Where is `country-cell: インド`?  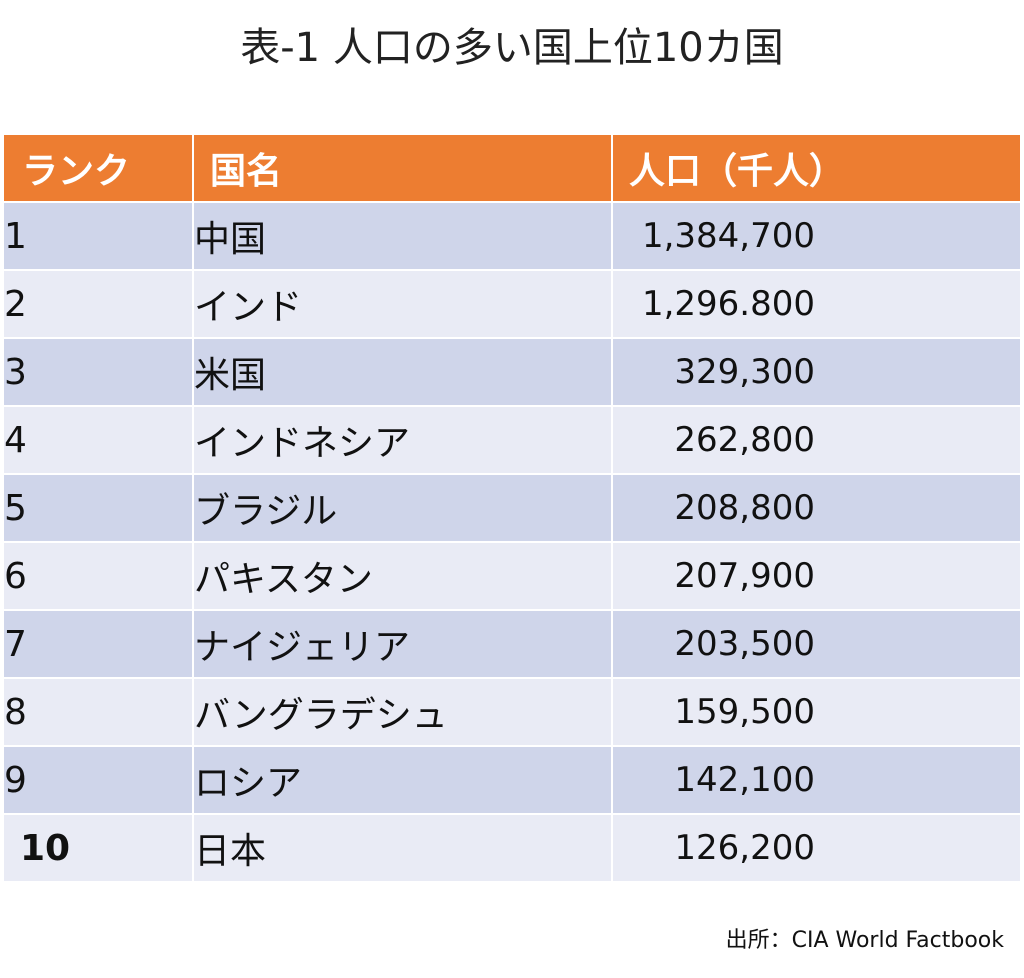
country-cell: インド is located at coordinates (402, 304).